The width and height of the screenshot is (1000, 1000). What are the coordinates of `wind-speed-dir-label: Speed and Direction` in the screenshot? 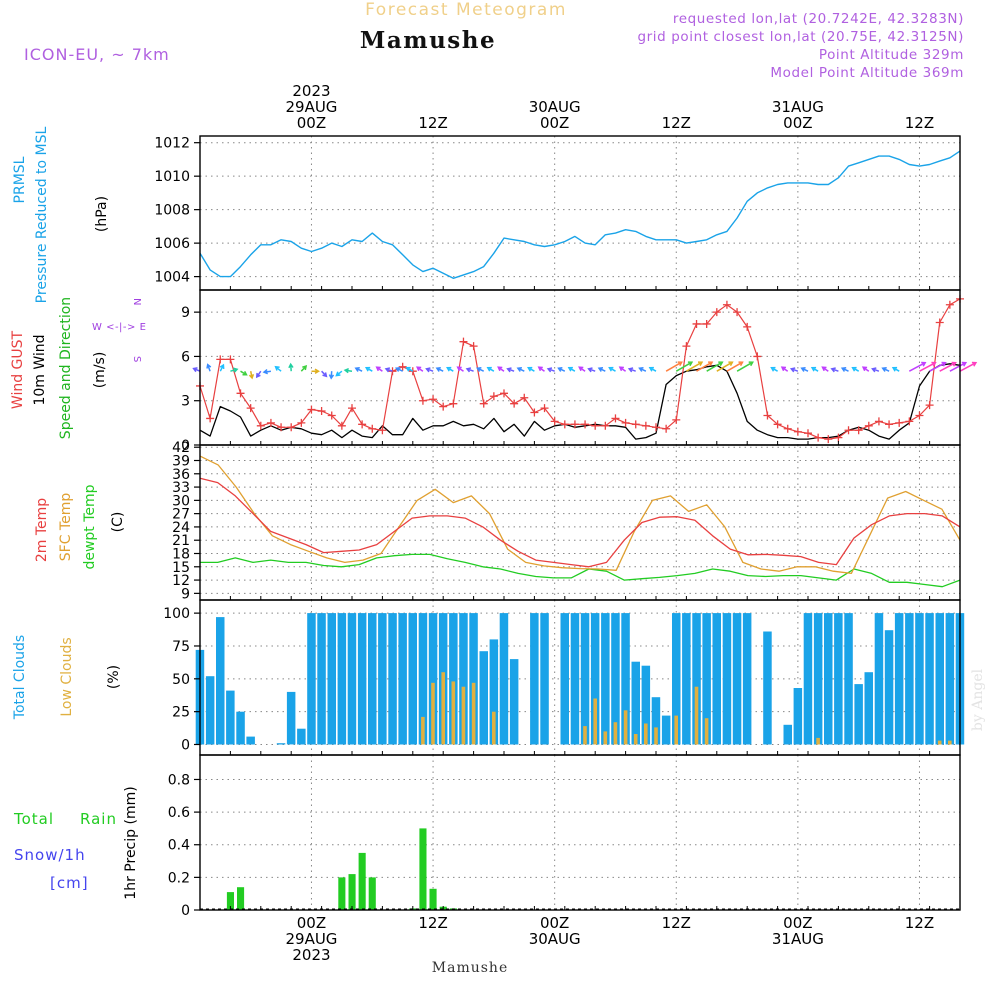 It's located at (66, 368).